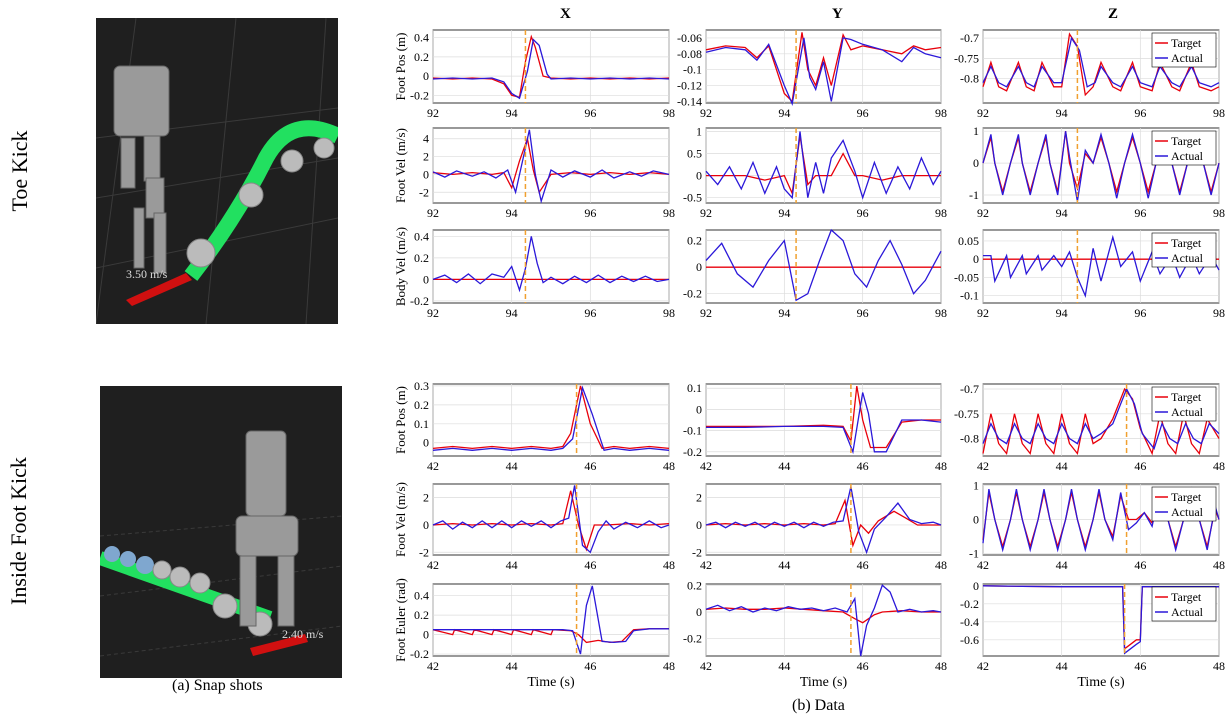 This screenshot has width=1232, height=722. I want to click on y-axis-label: Foot Pos (m), so click(400, 420).